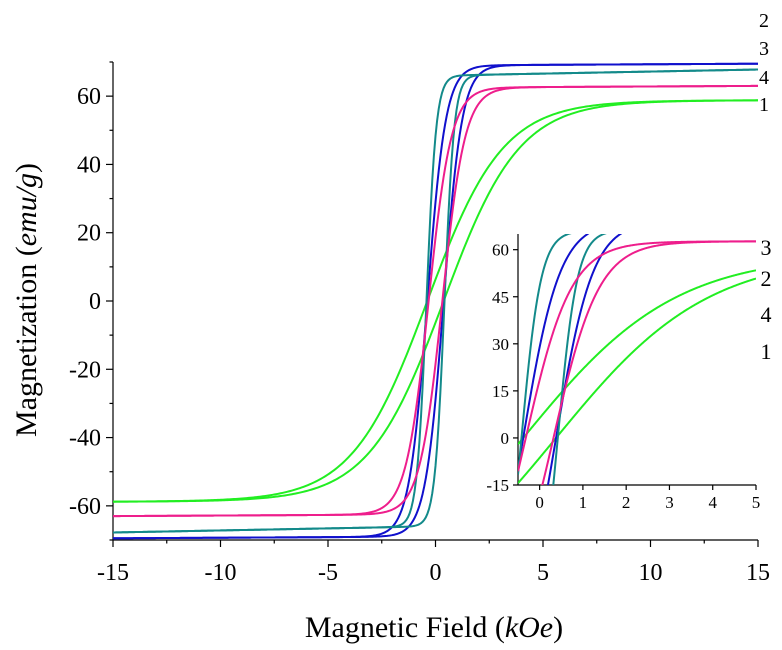 This screenshot has height=650, width=782. What do you see at coordinates (583, 502) in the screenshot?
I see `inset-x-tick-label: 1` at bounding box center [583, 502].